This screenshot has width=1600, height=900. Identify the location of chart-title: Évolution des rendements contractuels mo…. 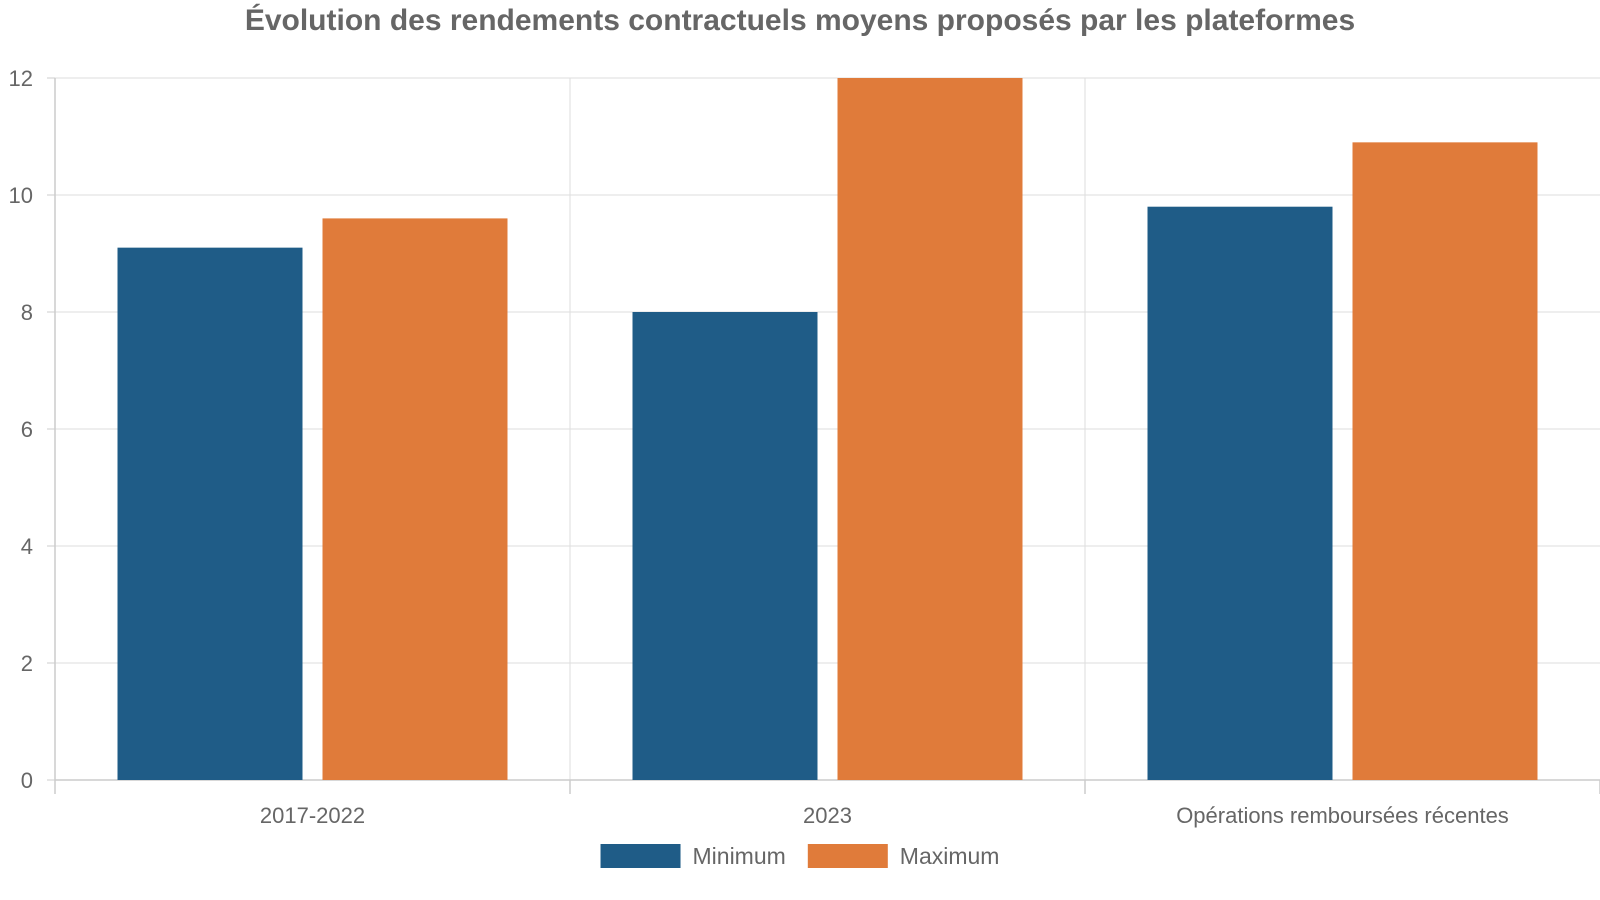
(800, 20).